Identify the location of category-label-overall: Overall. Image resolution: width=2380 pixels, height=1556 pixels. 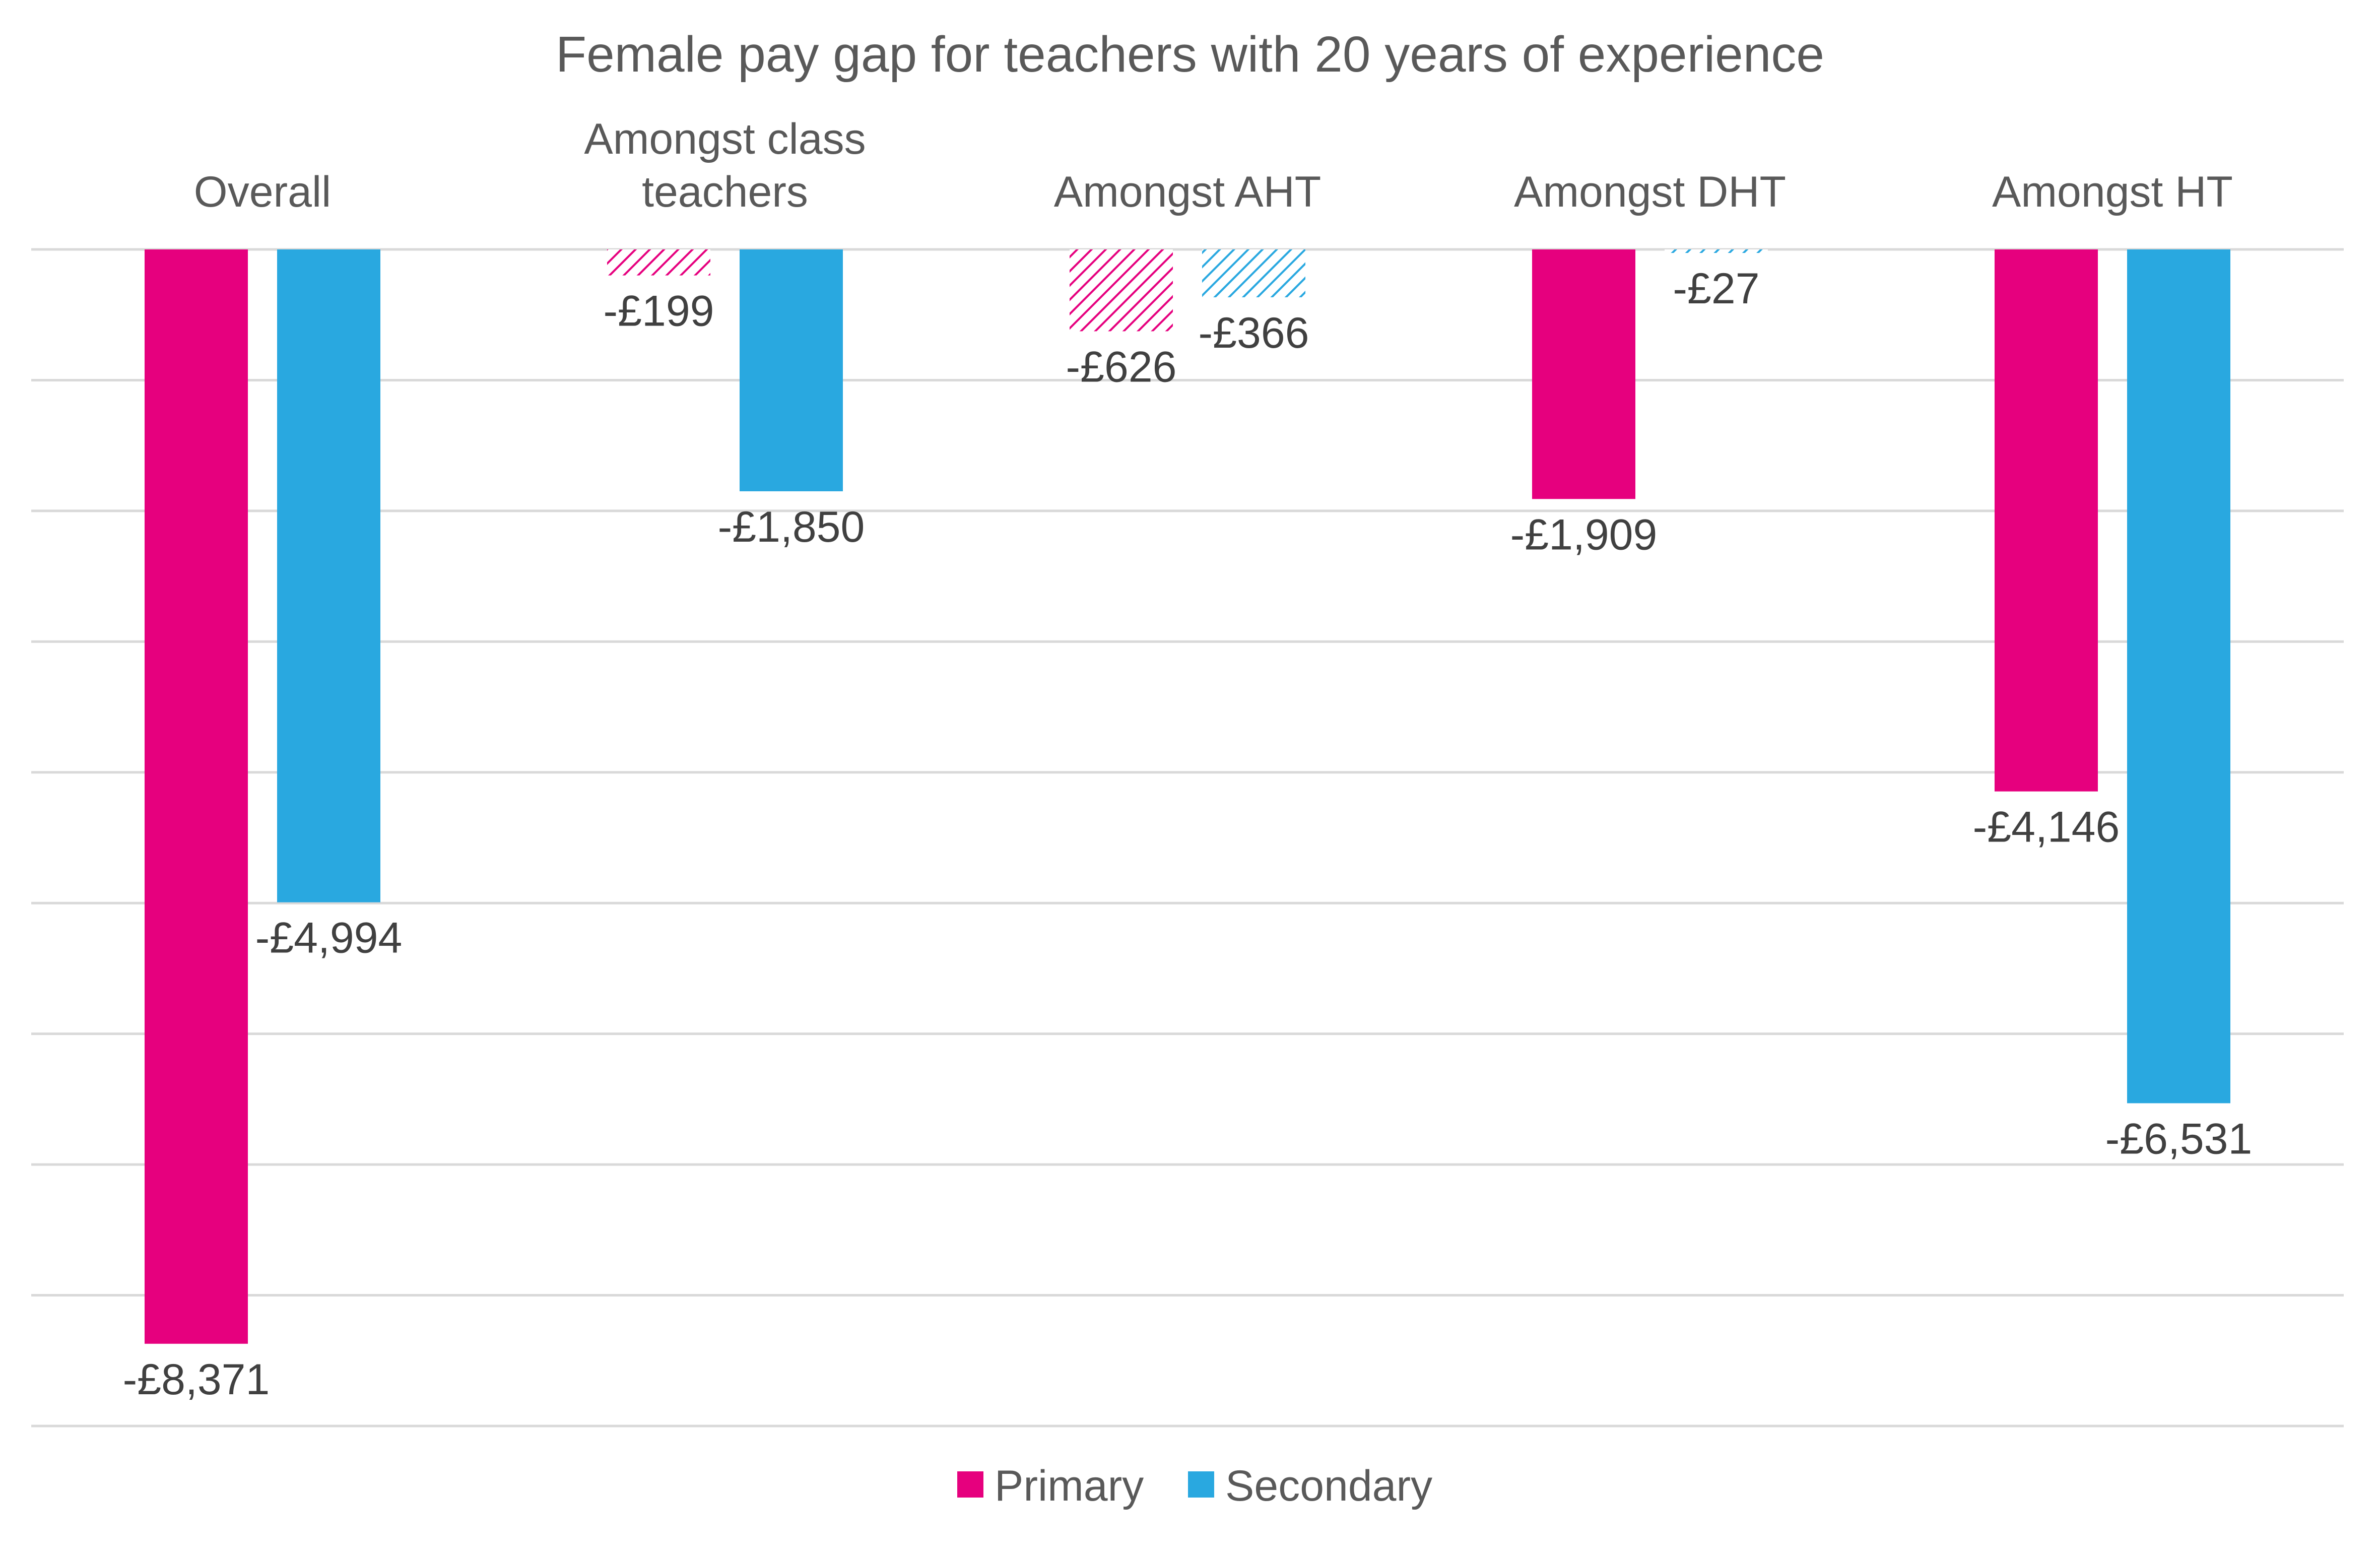
(262, 192).